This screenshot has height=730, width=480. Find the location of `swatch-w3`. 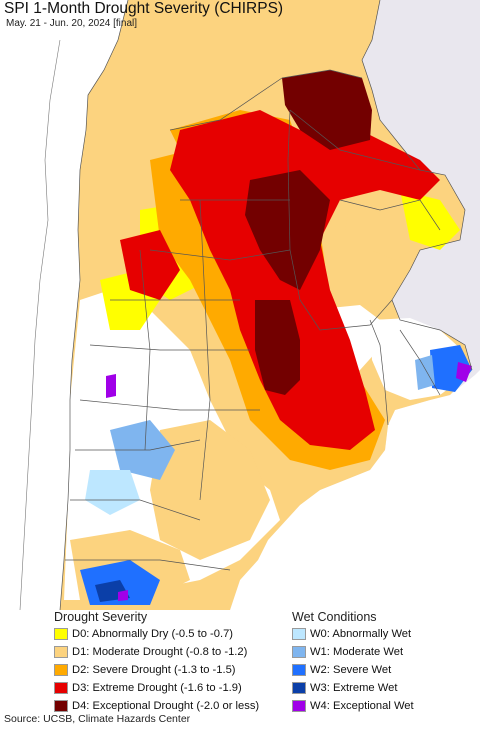

swatch-w3 is located at coordinates (299, 688).